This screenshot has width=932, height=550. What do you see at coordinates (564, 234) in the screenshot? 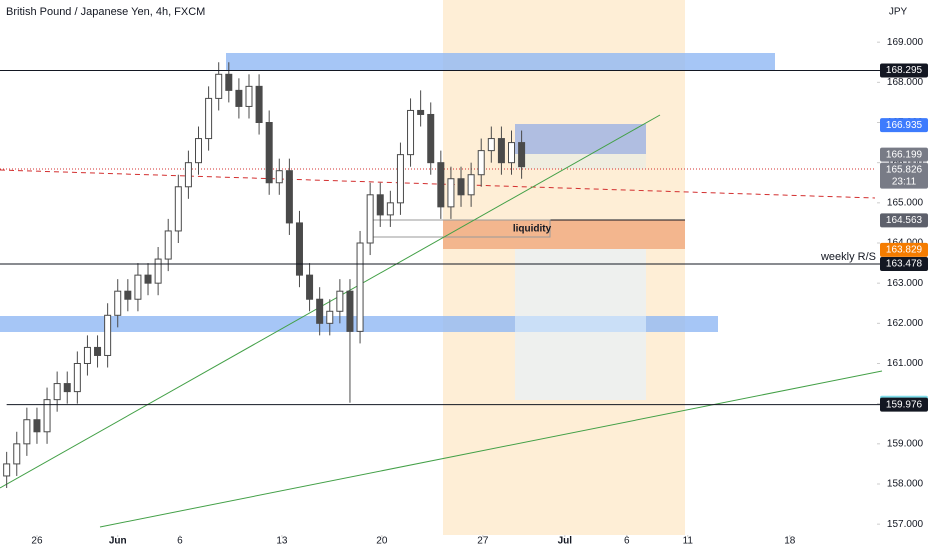
I see `liquidity-zone` at bounding box center [564, 234].